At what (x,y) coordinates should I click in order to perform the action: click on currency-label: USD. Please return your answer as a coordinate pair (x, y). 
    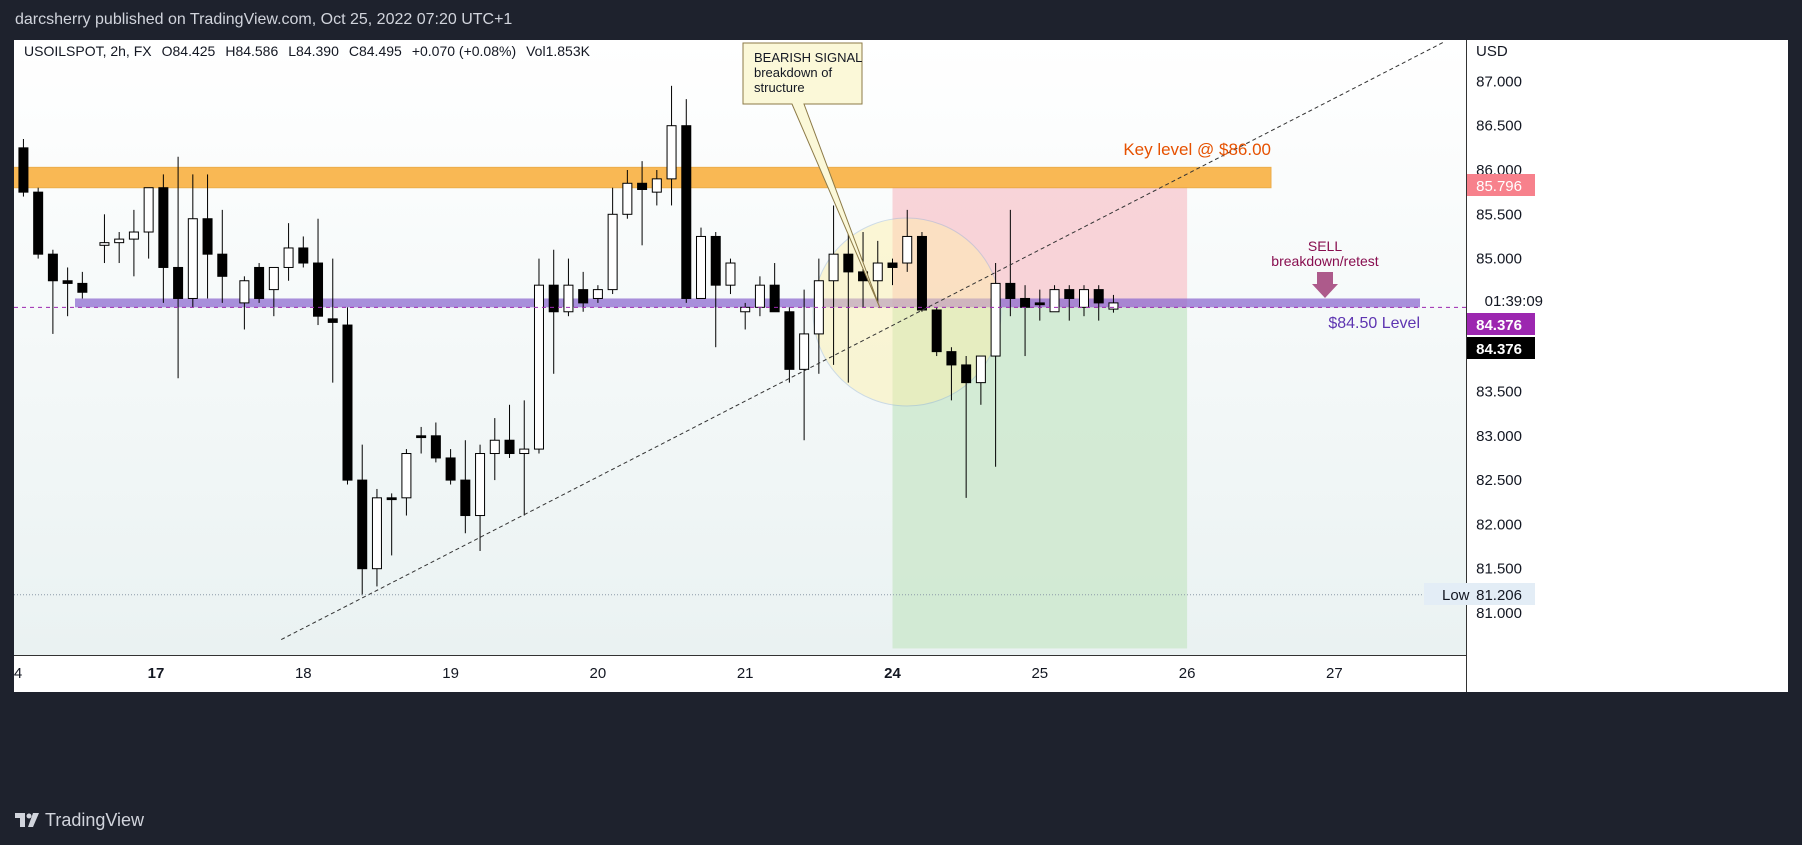
    Looking at the image, I should click on (1492, 51).